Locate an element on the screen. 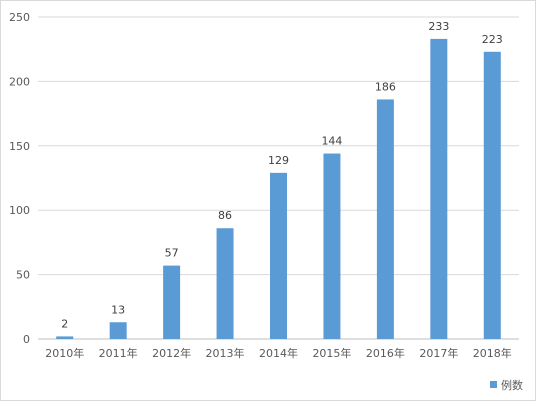  x-tick-label: 2016年 is located at coordinates (385, 353).